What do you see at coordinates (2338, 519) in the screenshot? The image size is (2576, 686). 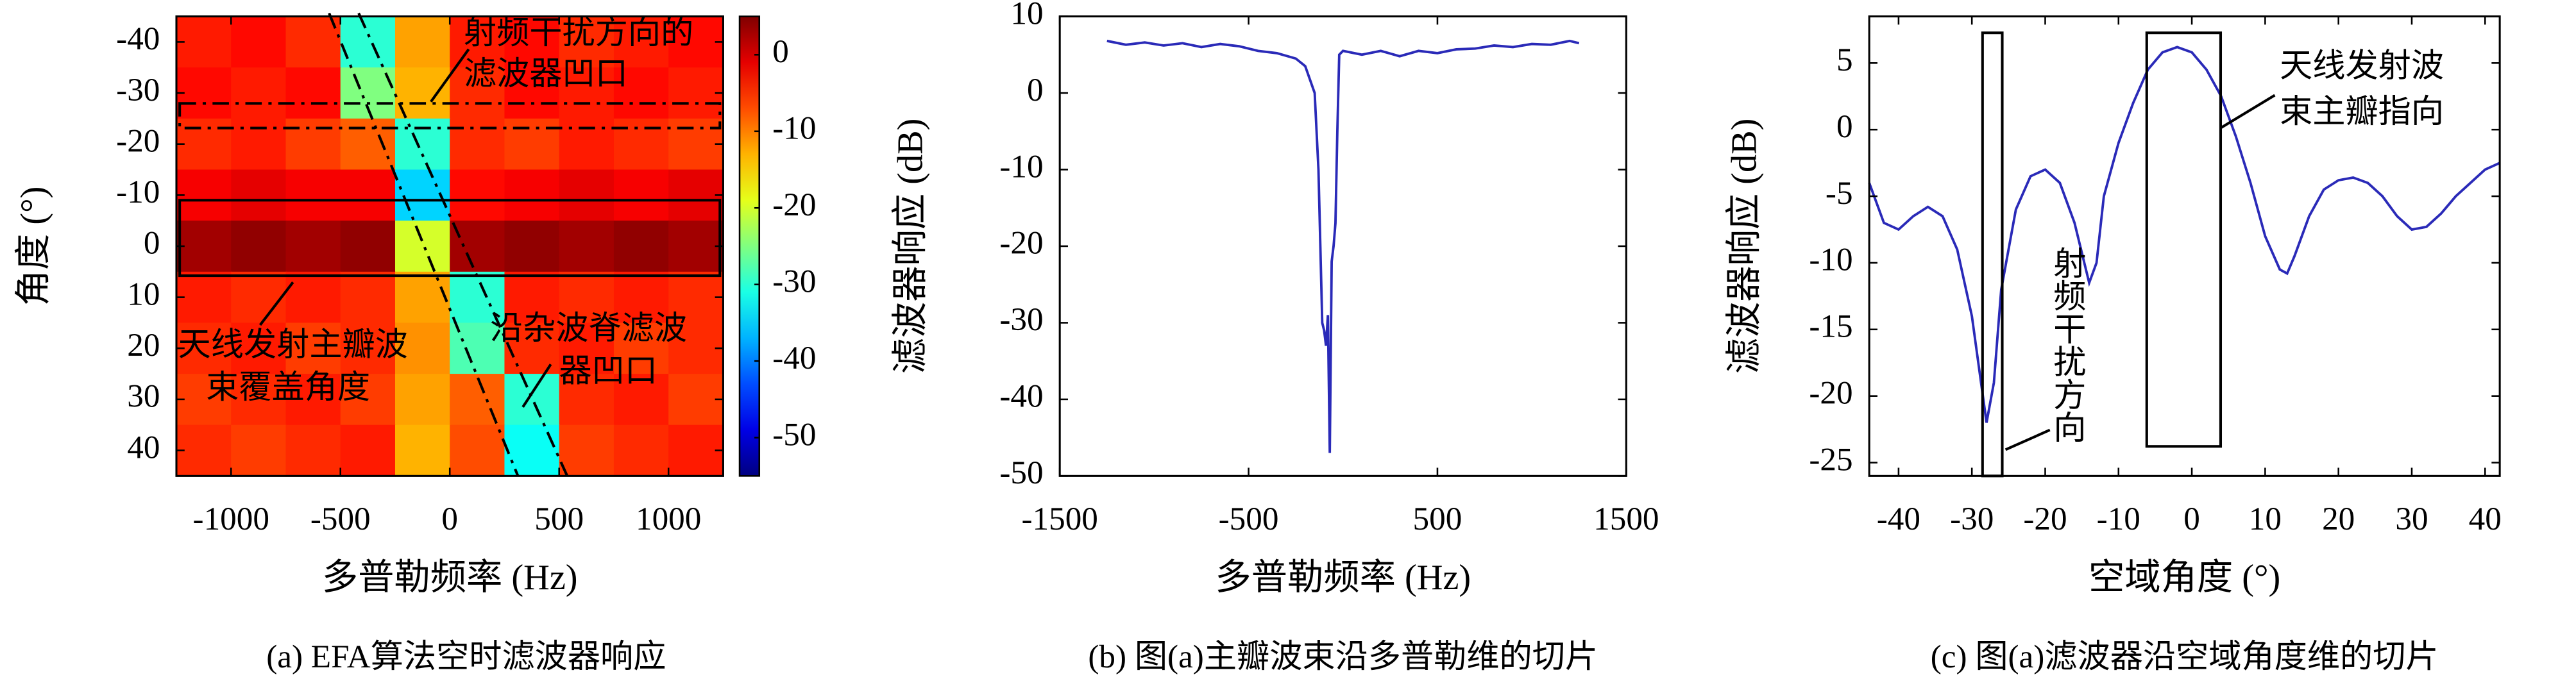 I see `x-tick-label: 20` at bounding box center [2338, 519].